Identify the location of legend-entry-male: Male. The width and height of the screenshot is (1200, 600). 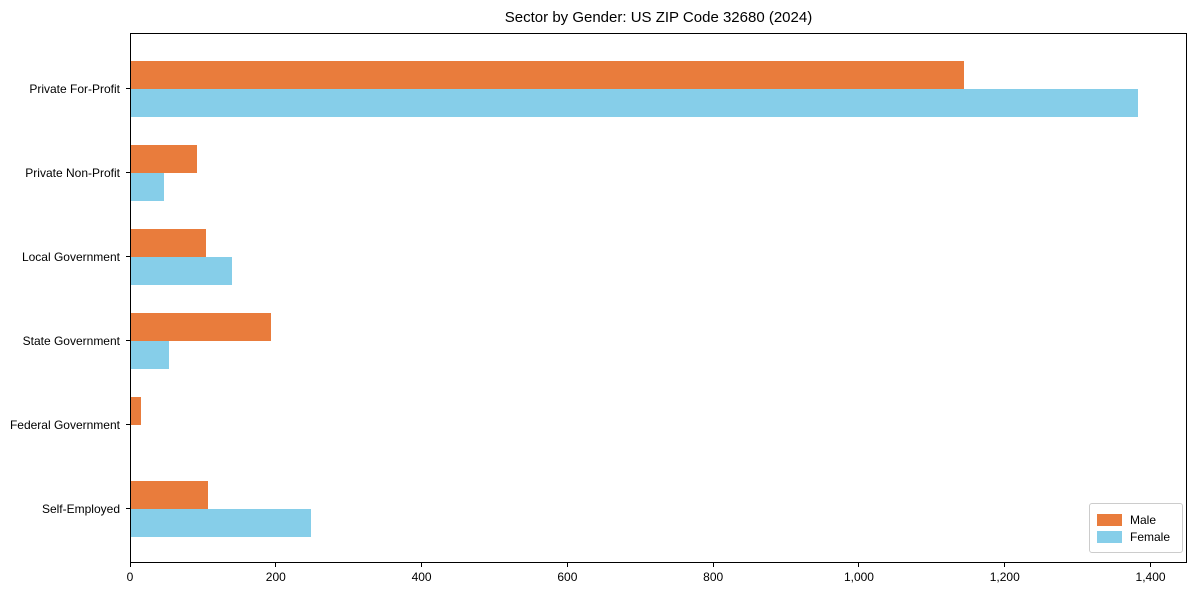
(1135, 519).